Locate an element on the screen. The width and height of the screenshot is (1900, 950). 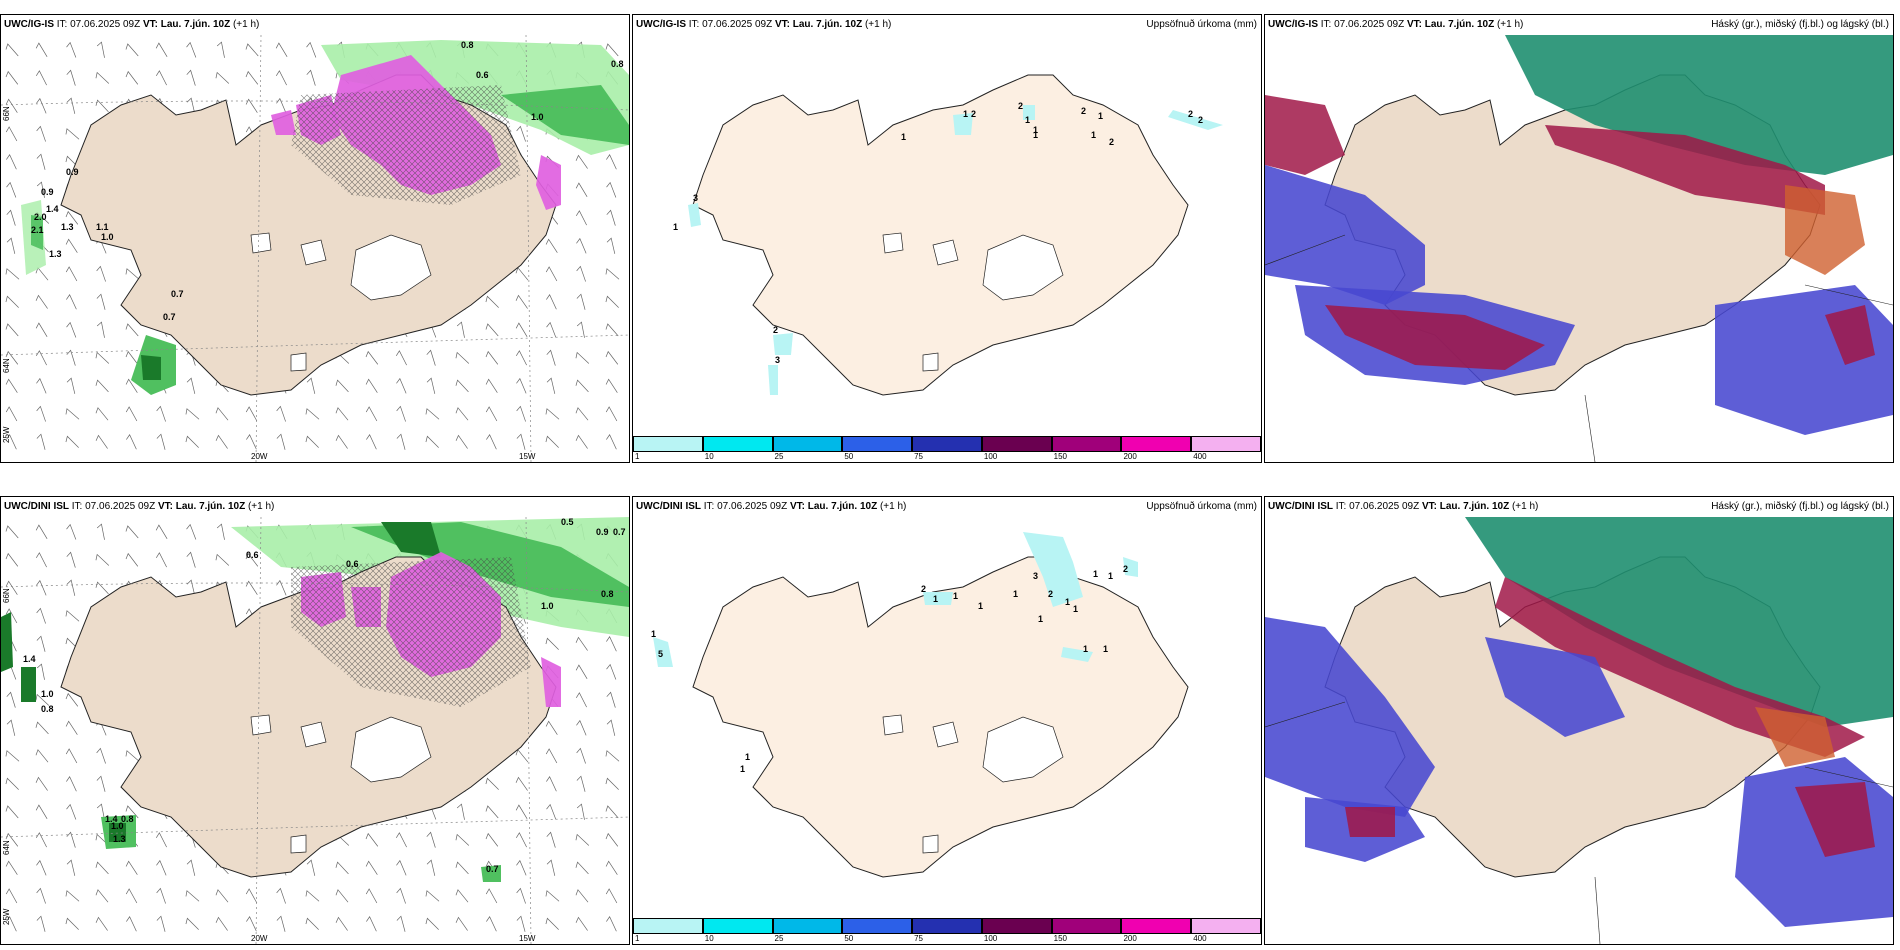
high-cloud-area is located at coordinates (1679, 622).